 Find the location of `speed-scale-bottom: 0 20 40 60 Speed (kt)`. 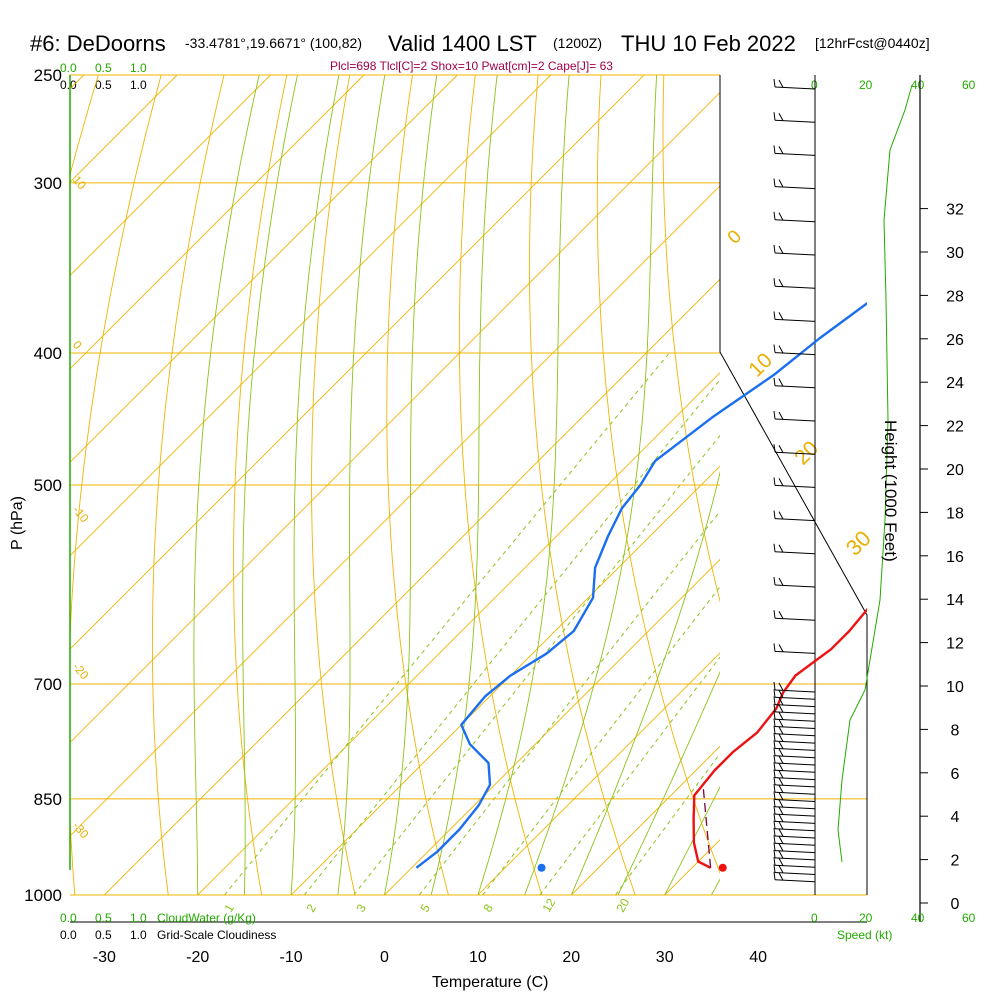

speed-scale-bottom: 0 20 40 60 Speed (kt) is located at coordinates (893, 926).